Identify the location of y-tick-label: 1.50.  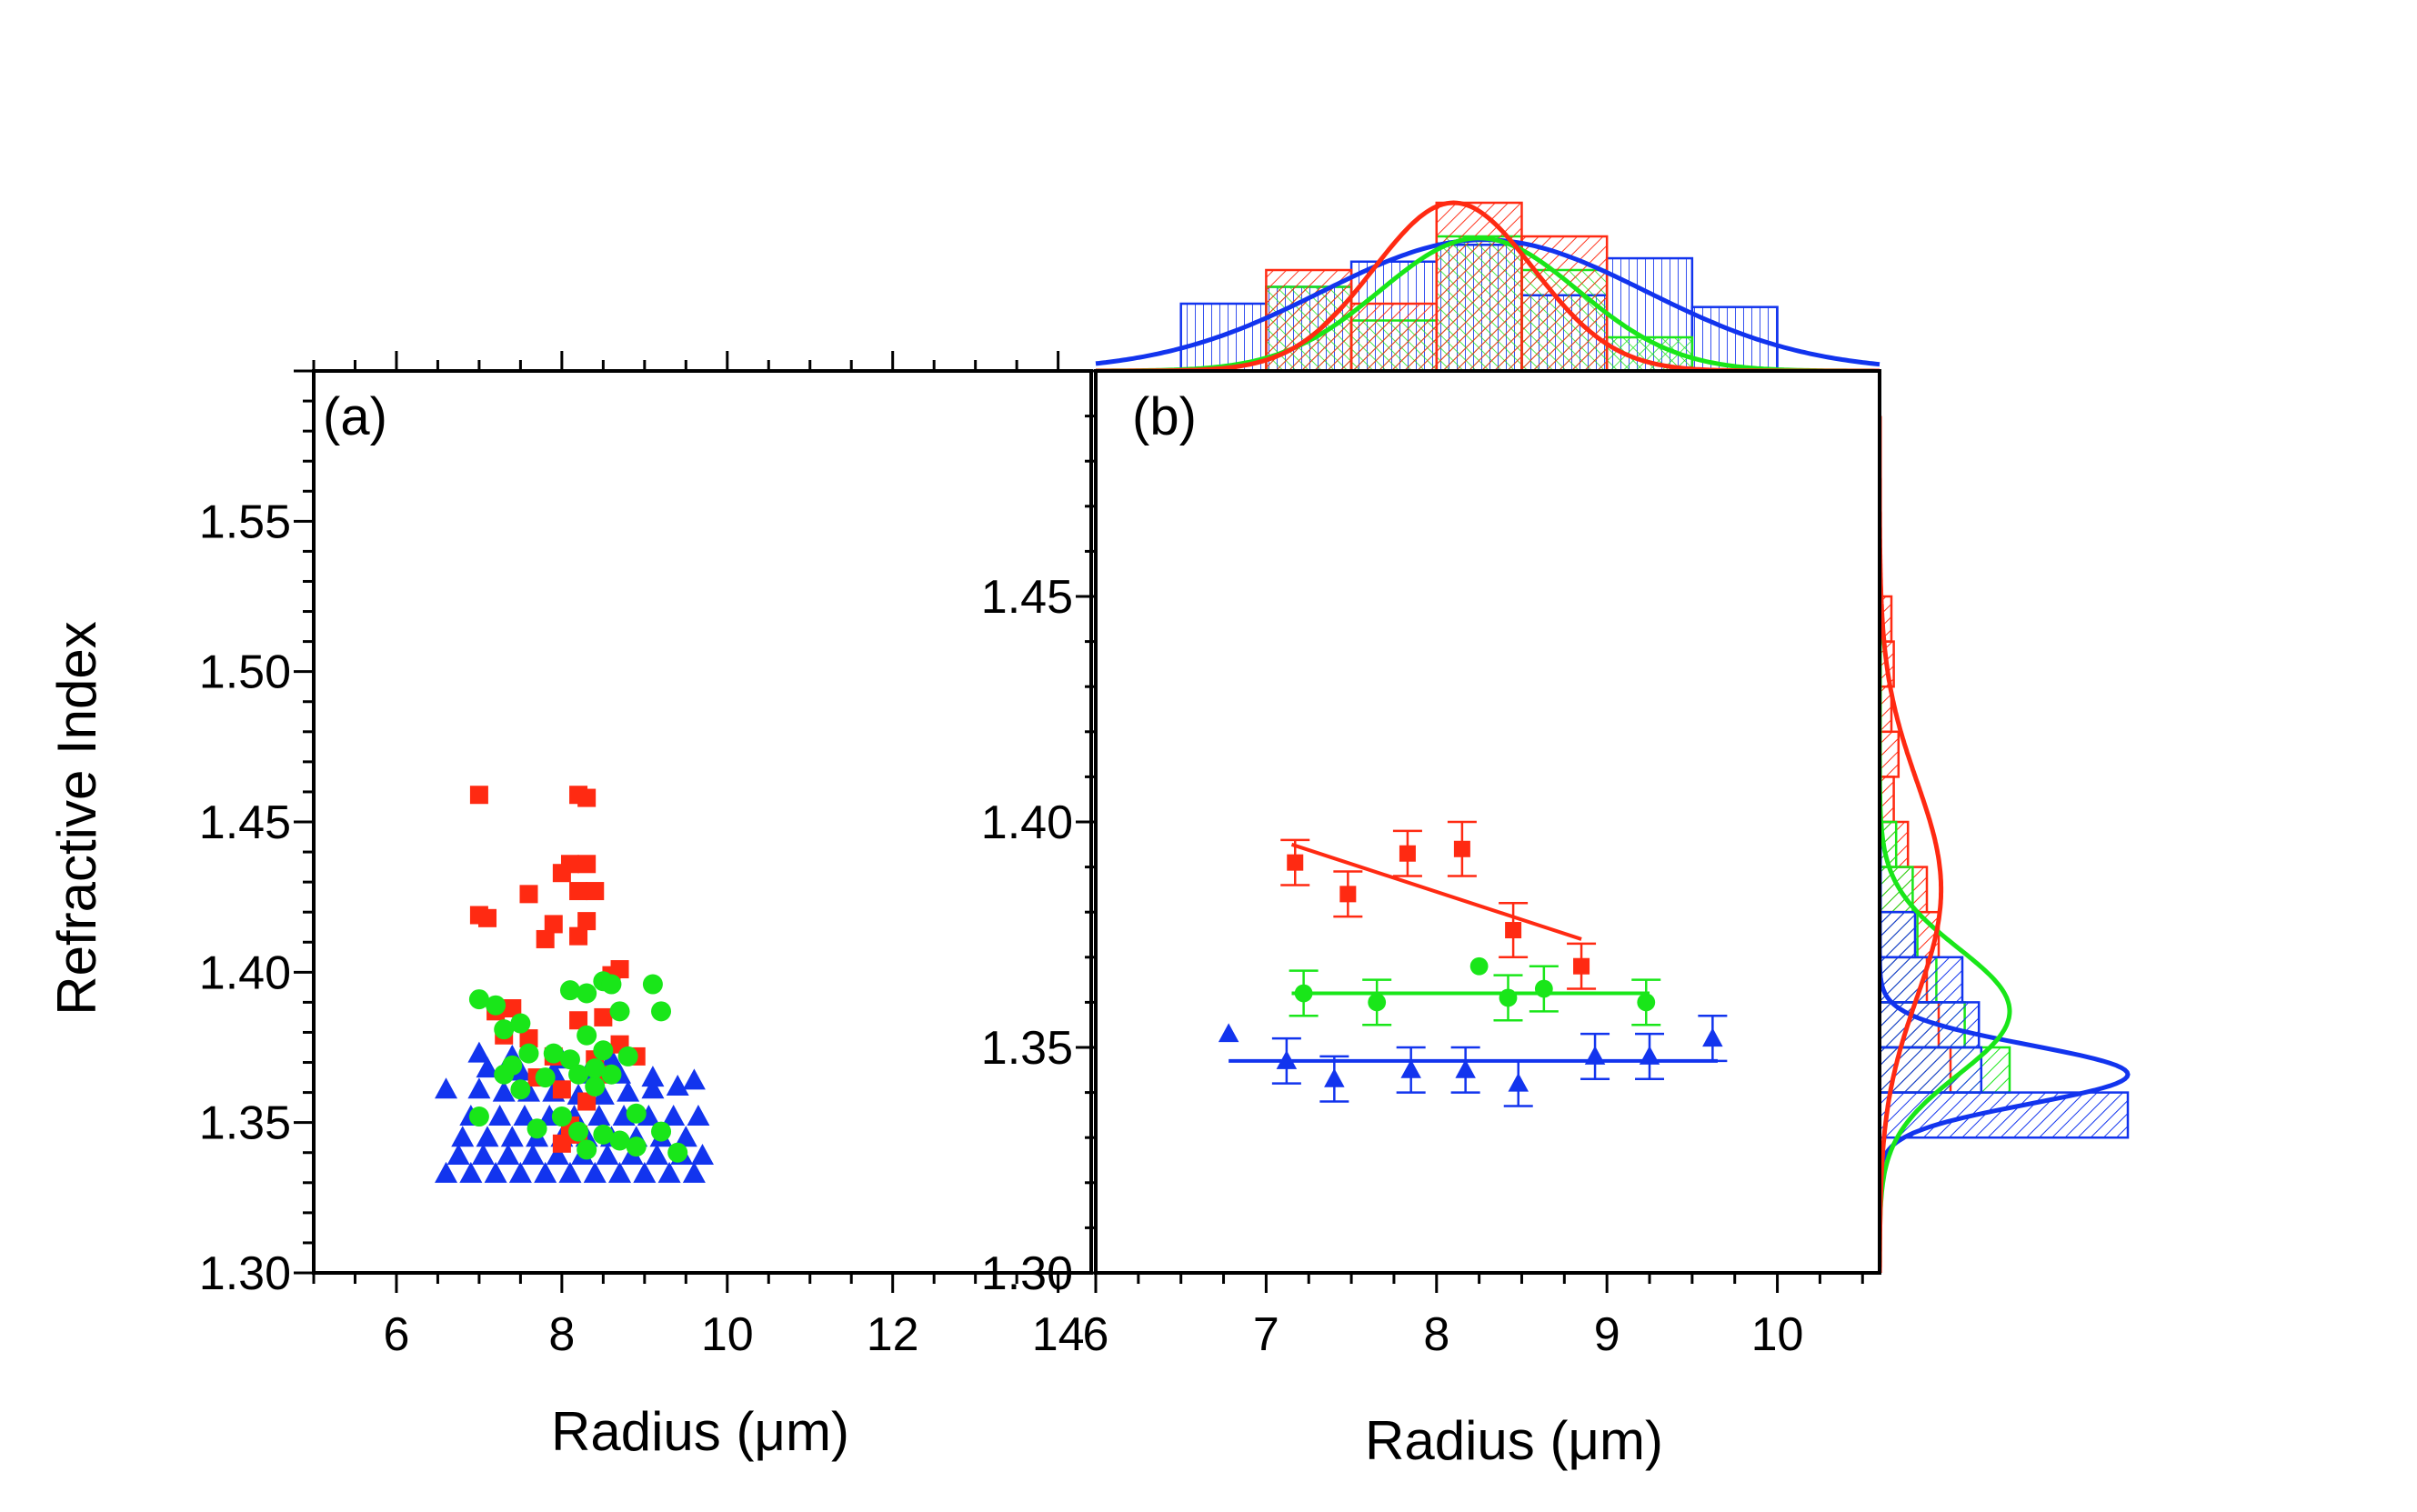
(245, 672).